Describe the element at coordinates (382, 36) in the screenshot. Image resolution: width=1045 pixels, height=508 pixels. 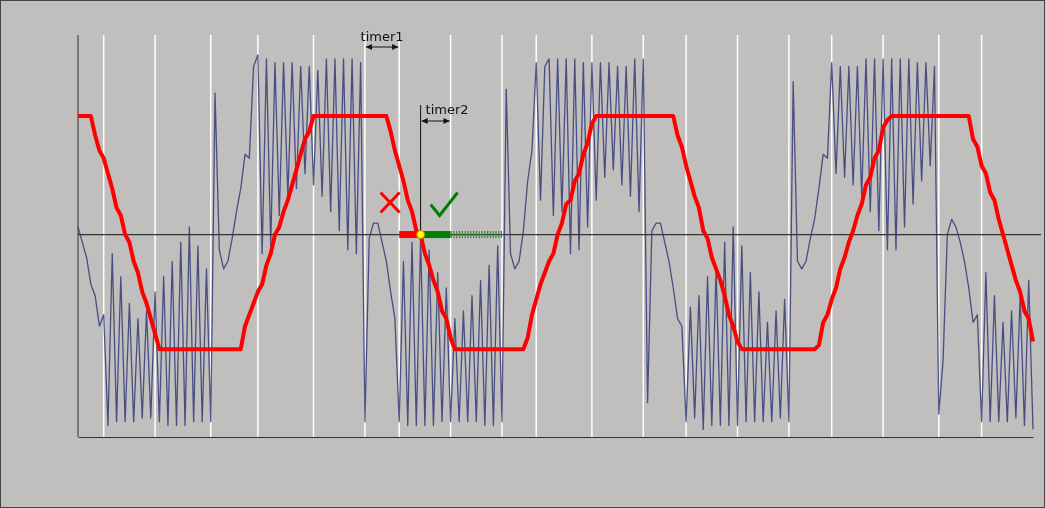
I see `text: timer1` at that location.